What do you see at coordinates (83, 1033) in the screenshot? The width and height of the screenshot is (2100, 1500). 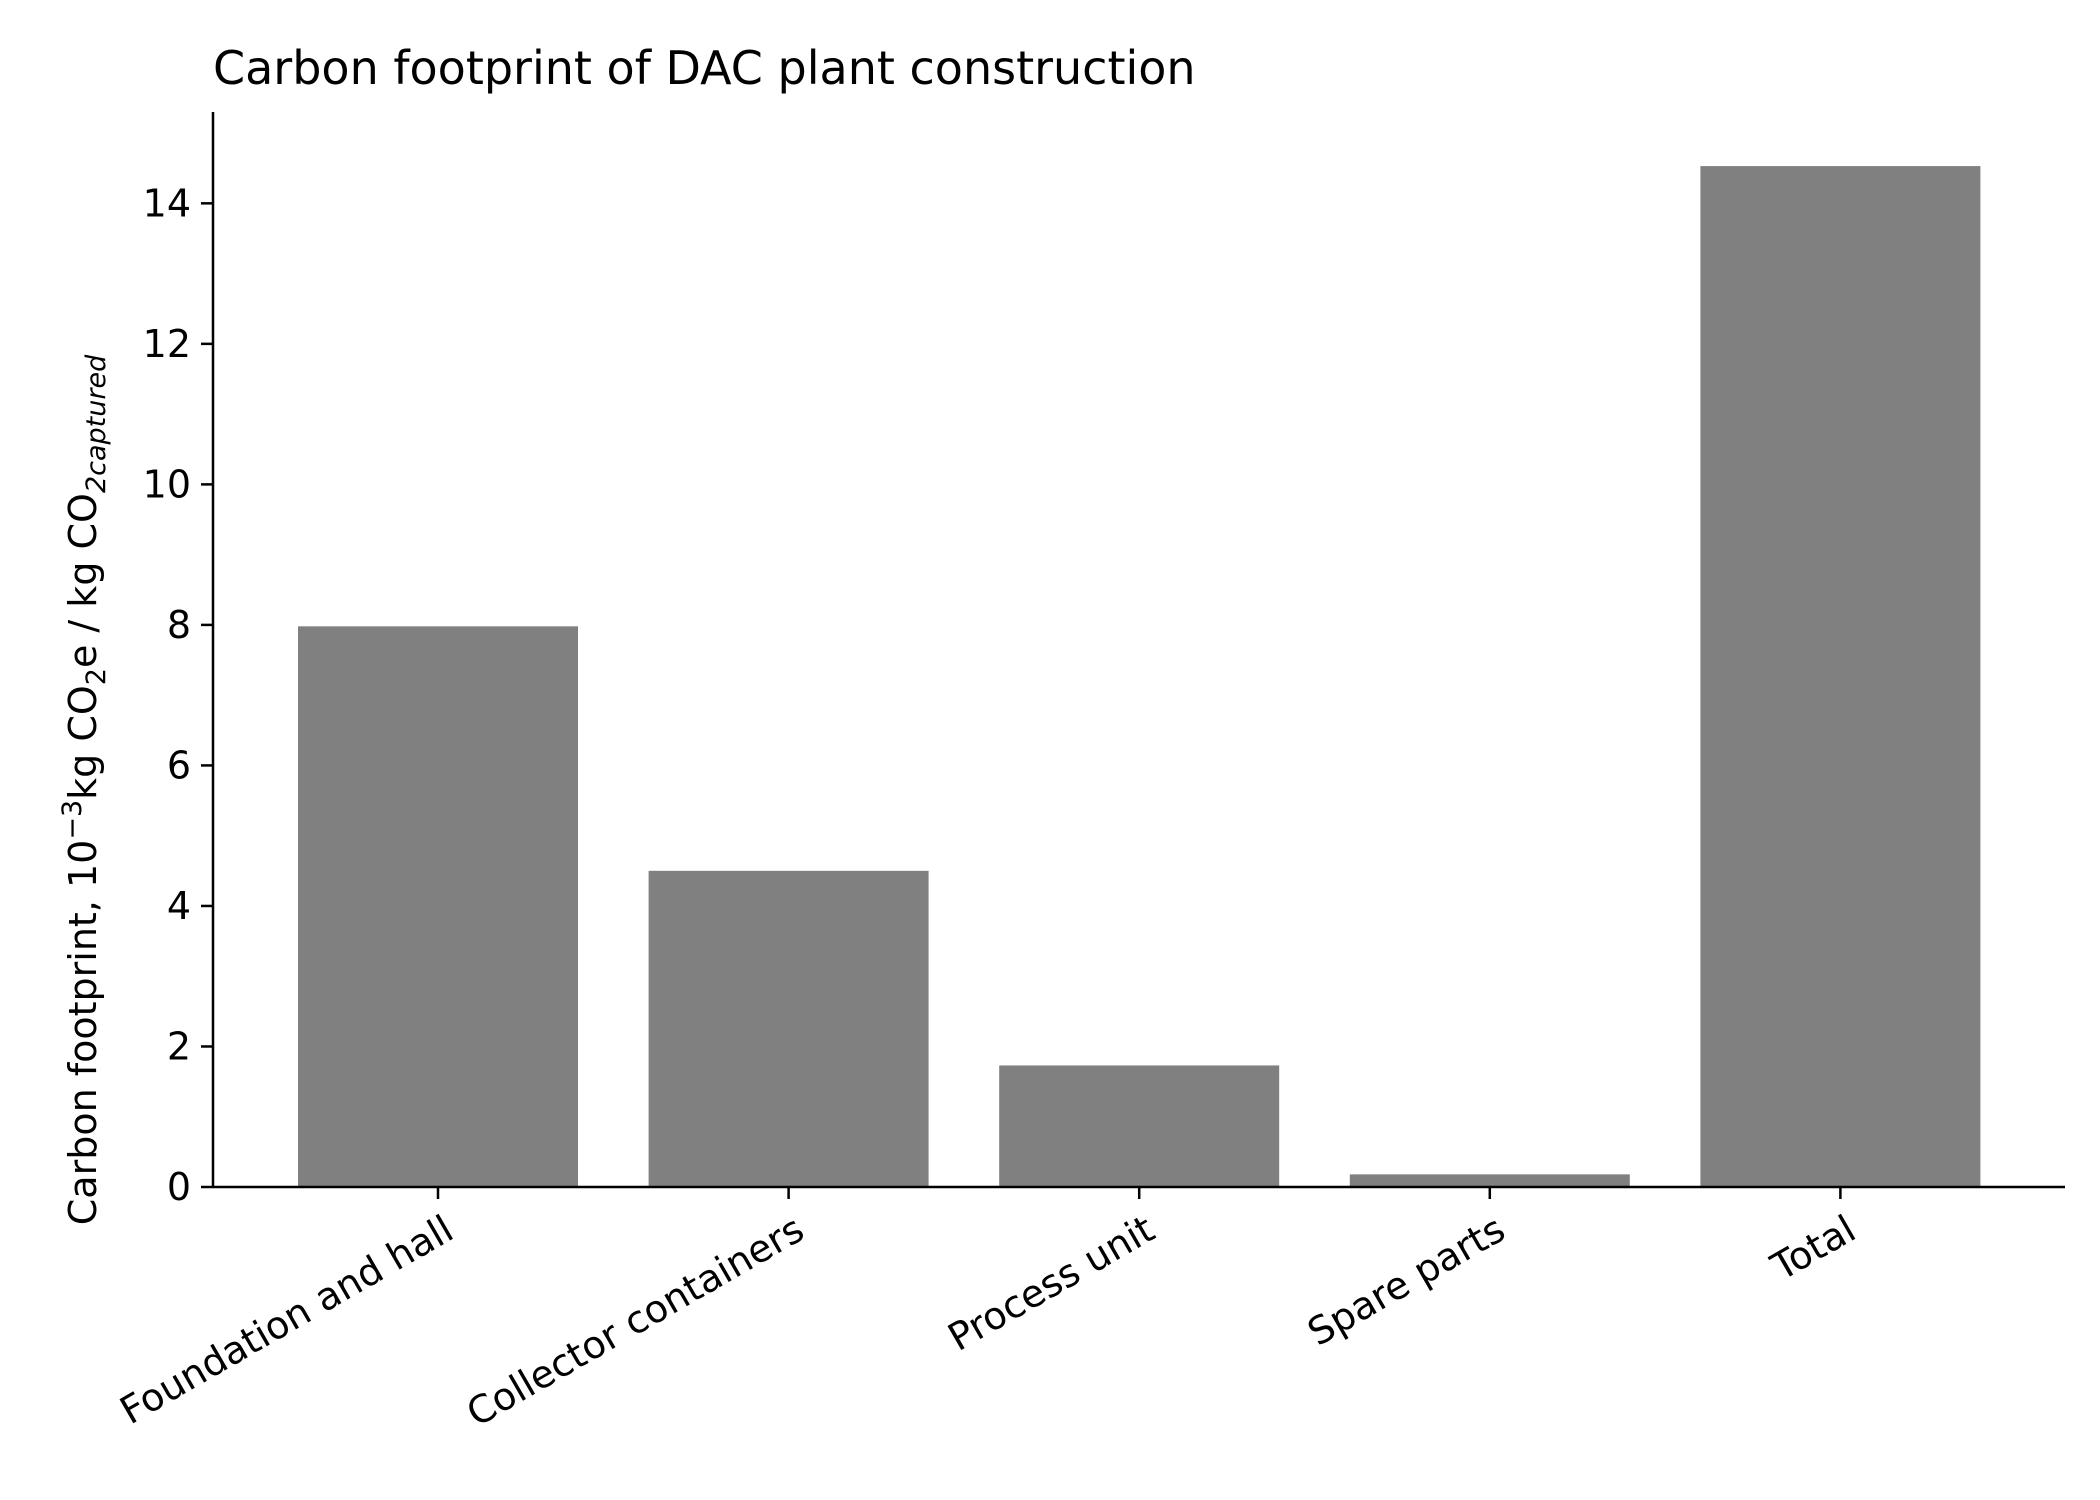 I see `y-axis-label-prefix: Carbon footprint, 10` at bounding box center [83, 1033].